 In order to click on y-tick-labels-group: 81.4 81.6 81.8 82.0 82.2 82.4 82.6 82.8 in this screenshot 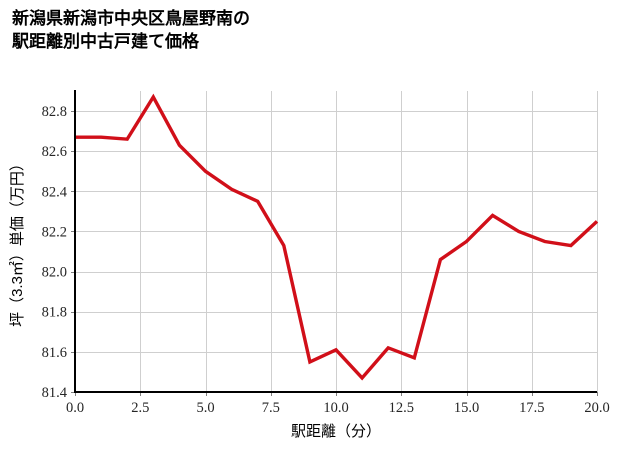, I will do `click(55, 252)`.